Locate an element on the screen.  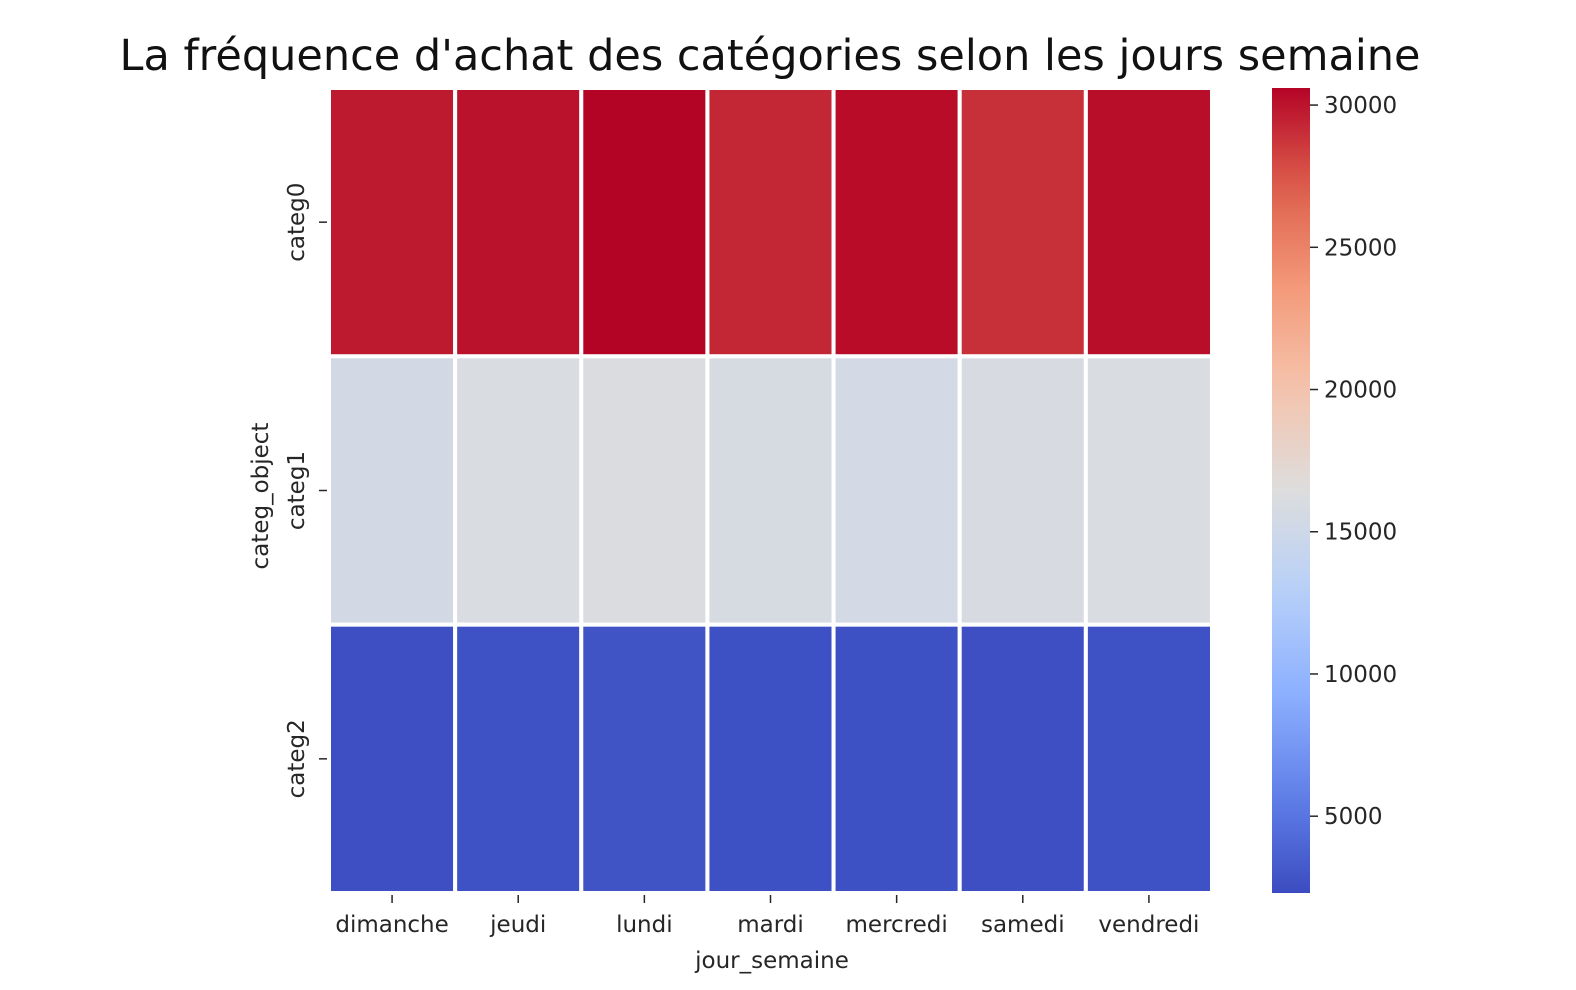
heatmap-cell-categ0-lundi is located at coordinates (644, 222).